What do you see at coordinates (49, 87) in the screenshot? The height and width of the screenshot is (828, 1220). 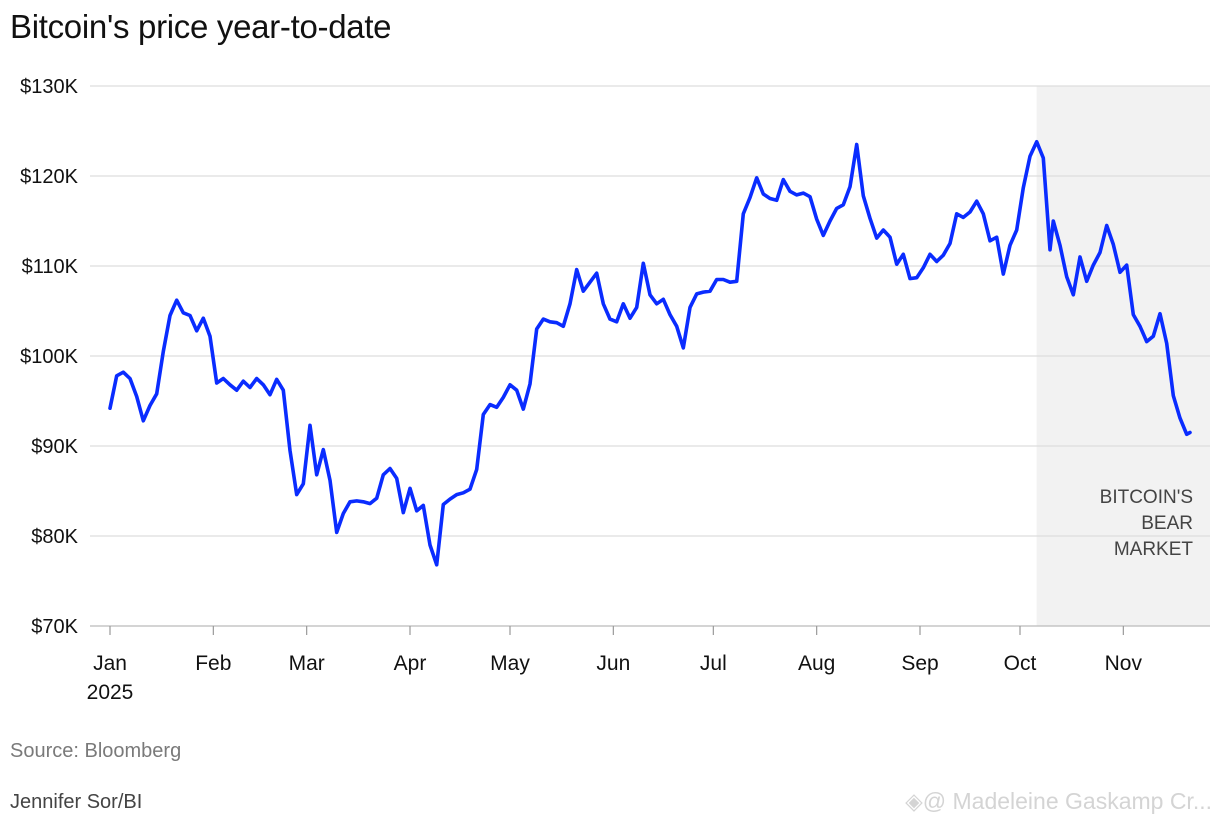 I see `y-tick-label: $130K` at bounding box center [49, 87].